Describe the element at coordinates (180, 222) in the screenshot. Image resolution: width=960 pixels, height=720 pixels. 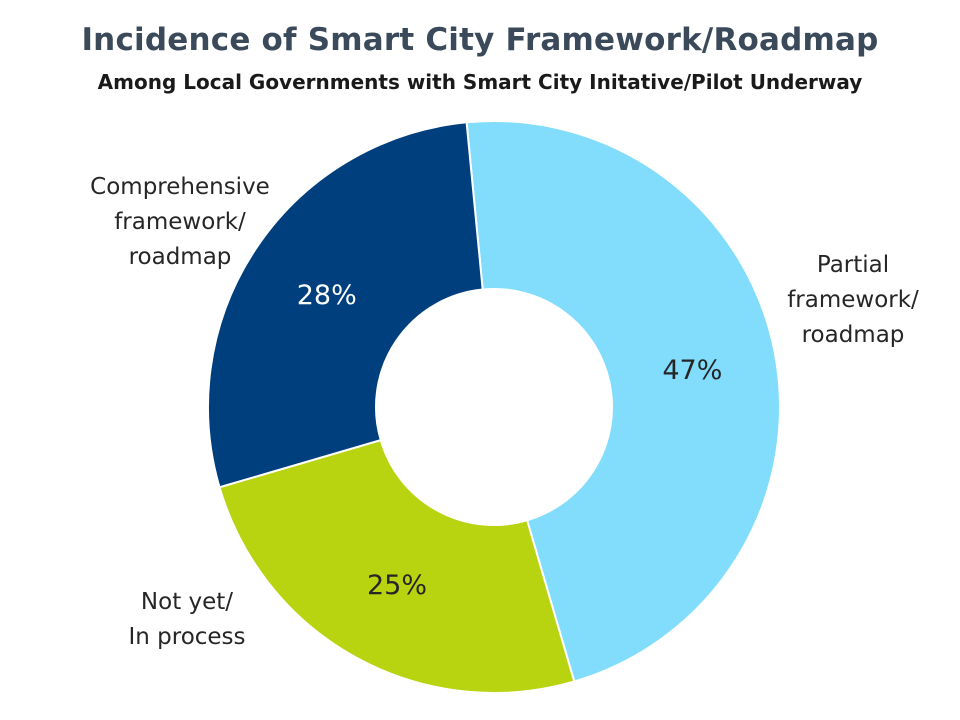
I see `slice-label-comprehensive: Comprehensive framework/ roadmap` at that location.